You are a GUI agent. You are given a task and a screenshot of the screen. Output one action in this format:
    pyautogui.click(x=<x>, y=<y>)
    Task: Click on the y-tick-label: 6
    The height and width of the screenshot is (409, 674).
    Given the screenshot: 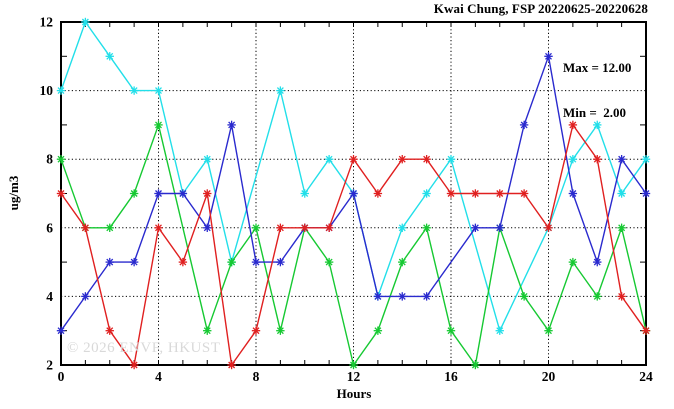 What is the action you would take?
    pyautogui.click(x=49, y=227)
    